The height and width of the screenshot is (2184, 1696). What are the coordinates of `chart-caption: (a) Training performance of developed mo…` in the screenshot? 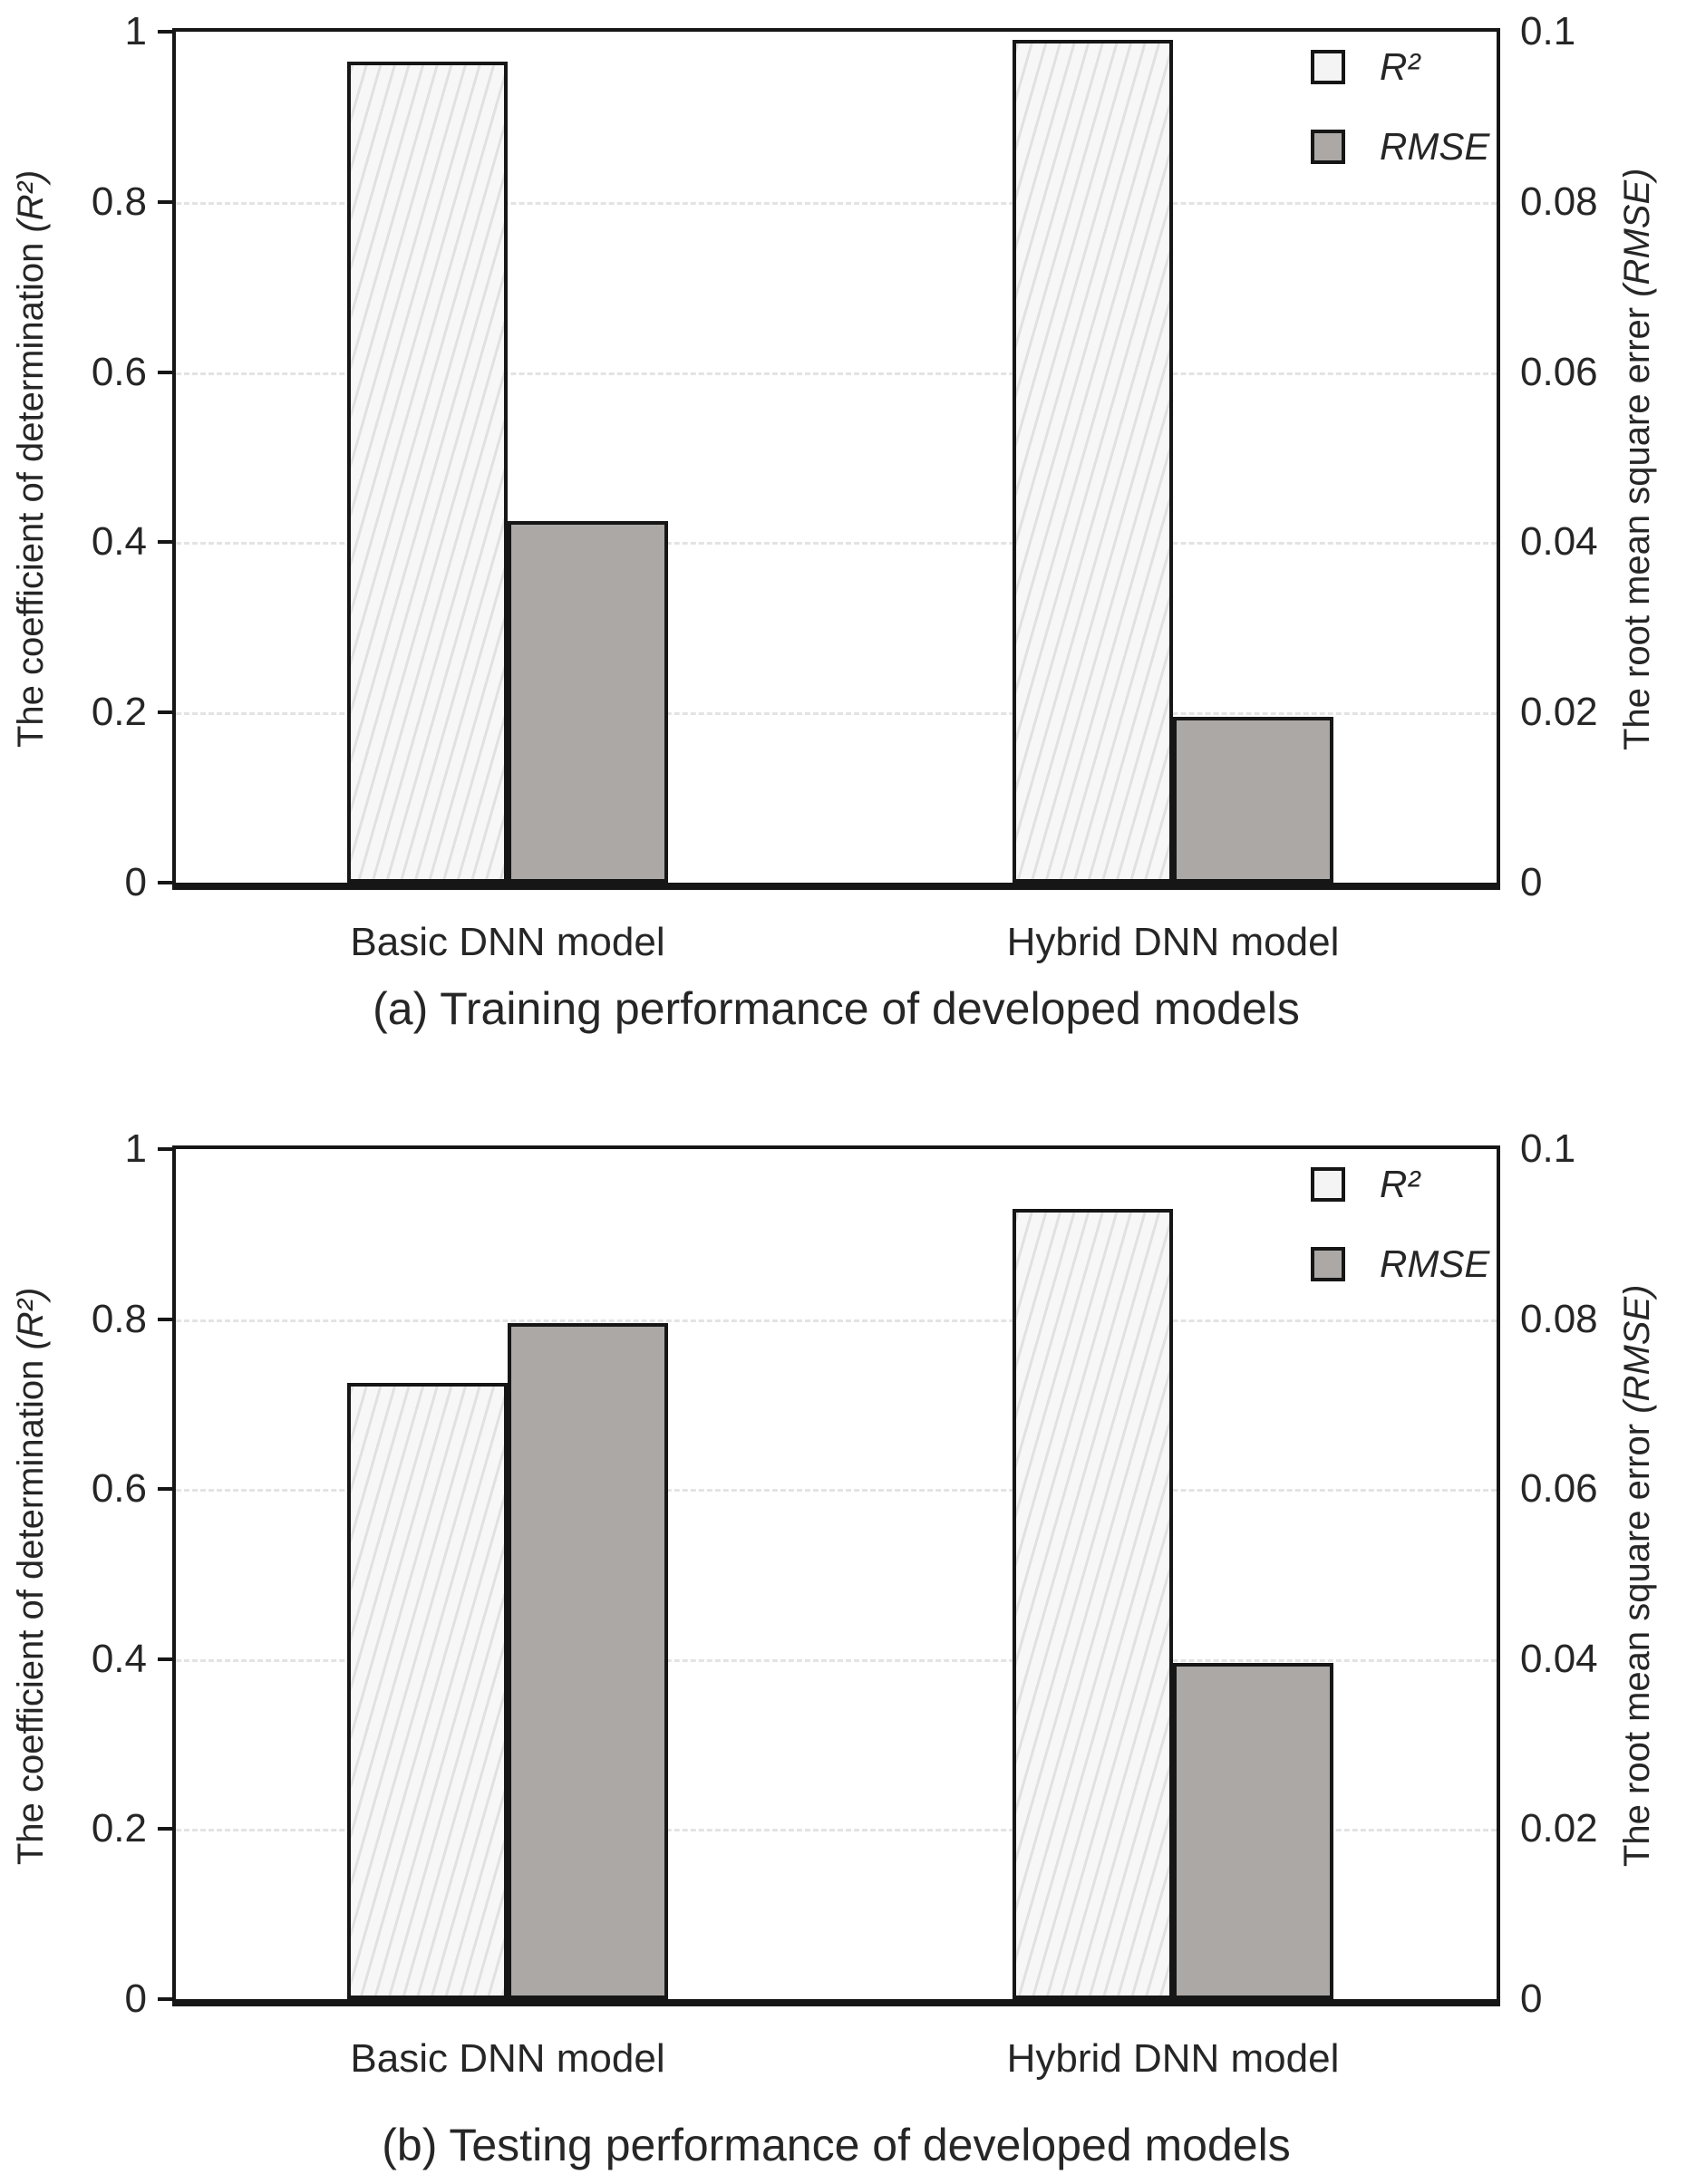 It's located at (837, 1008).